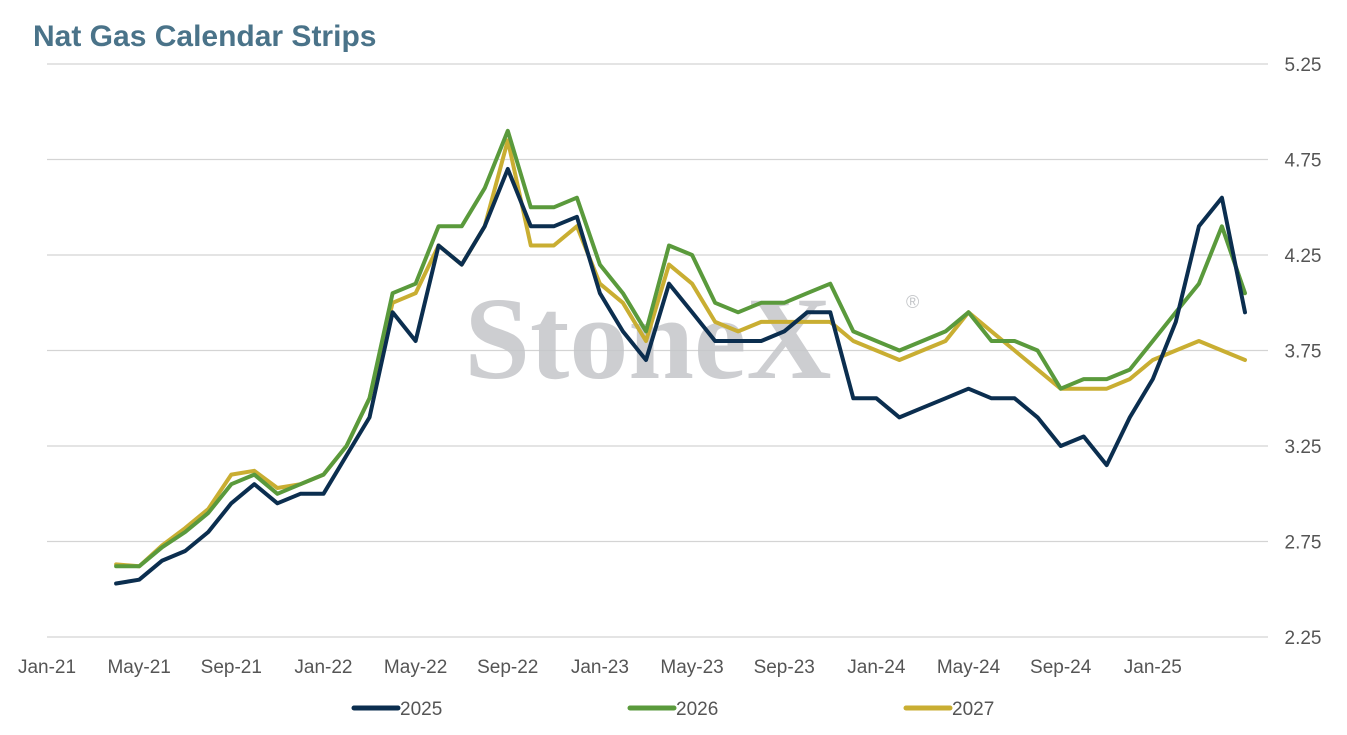  Describe the element at coordinates (969, 667) in the screenshot. I see `x-tick-label: May-24` at that location.